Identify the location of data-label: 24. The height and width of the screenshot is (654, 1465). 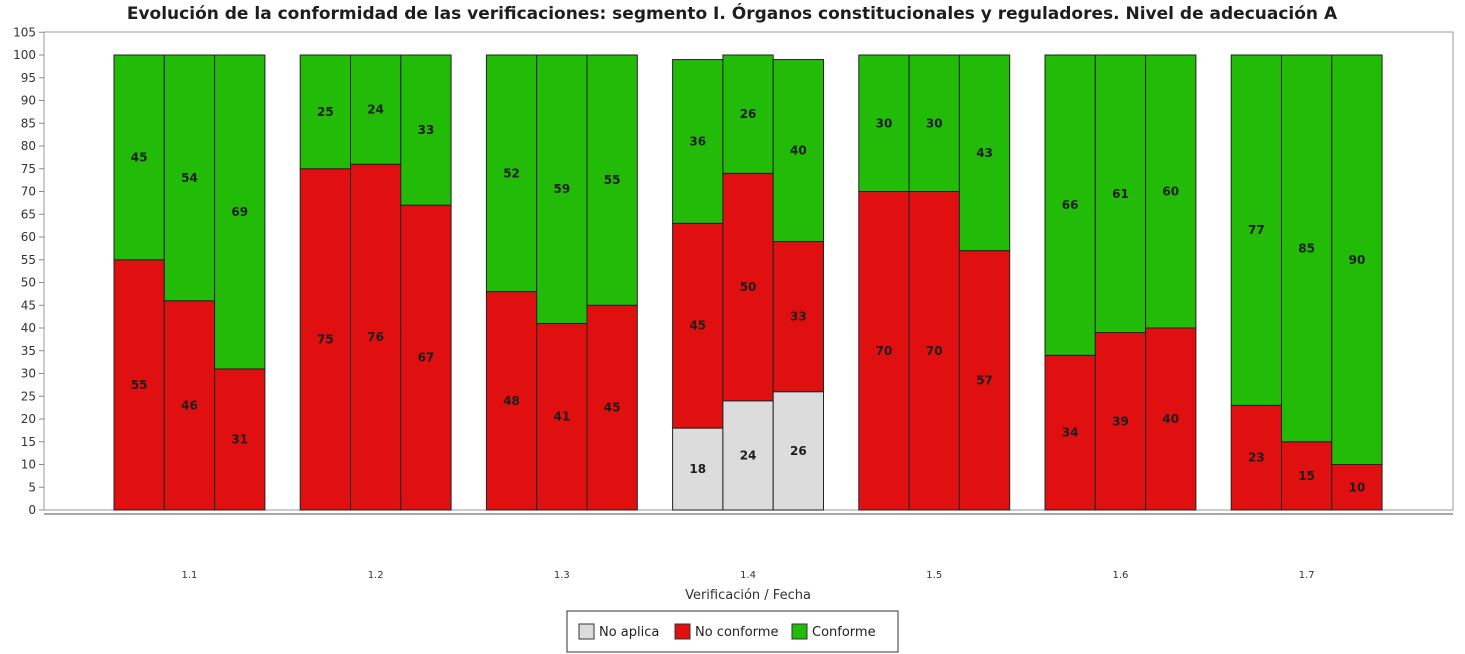
(375, 110).